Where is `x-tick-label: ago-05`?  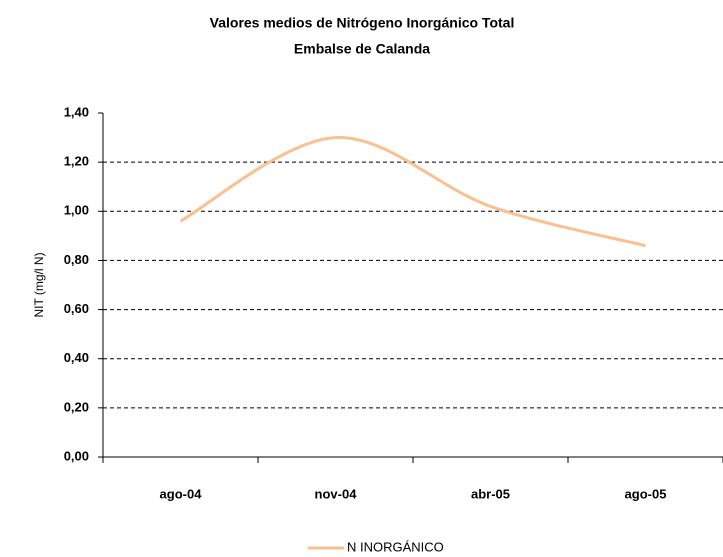 x-tick-label: ago-05 is located at coordinates (646, 493).